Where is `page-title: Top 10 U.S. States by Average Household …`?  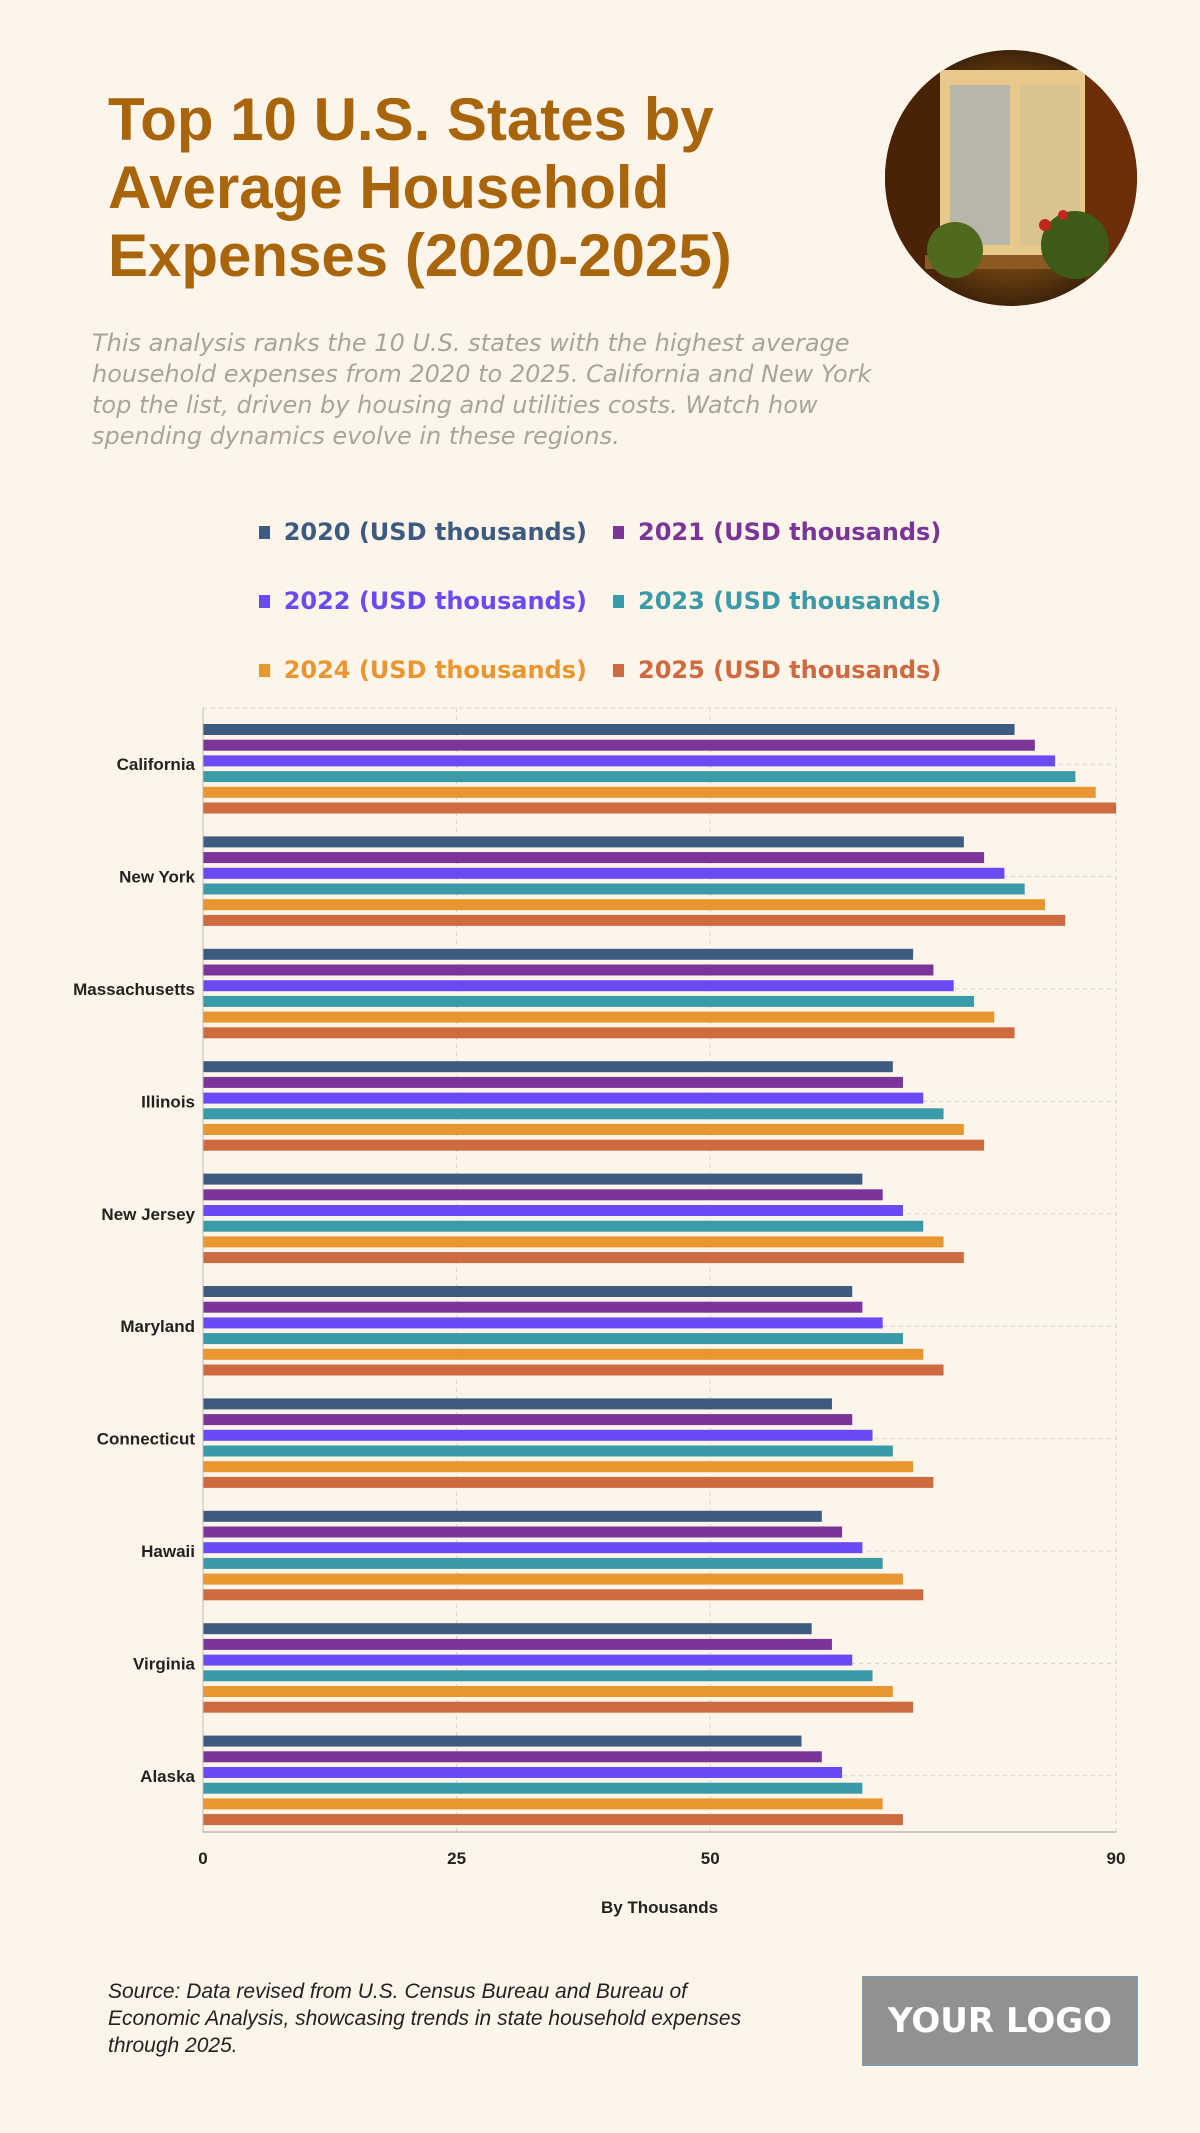 page-title: Top 10 U.S. States by Average Household … is located at coordinates (420, 187).